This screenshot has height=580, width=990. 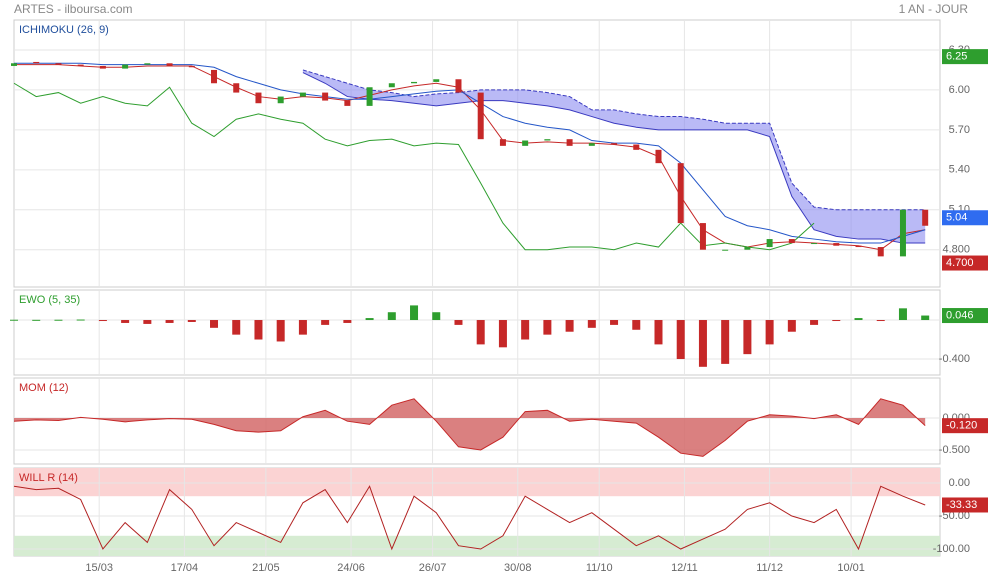 I want to click on y-tick-label: 5.40, so click(x=959, y=170).